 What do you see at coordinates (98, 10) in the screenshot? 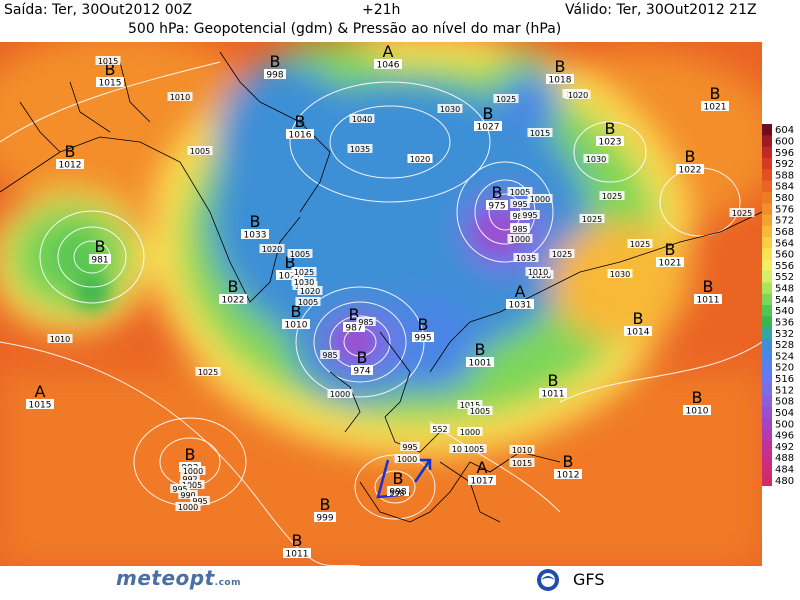
I see `issued-time: Saída: Ter, 30Out2012 00Z` at bounding box center [98, 10].